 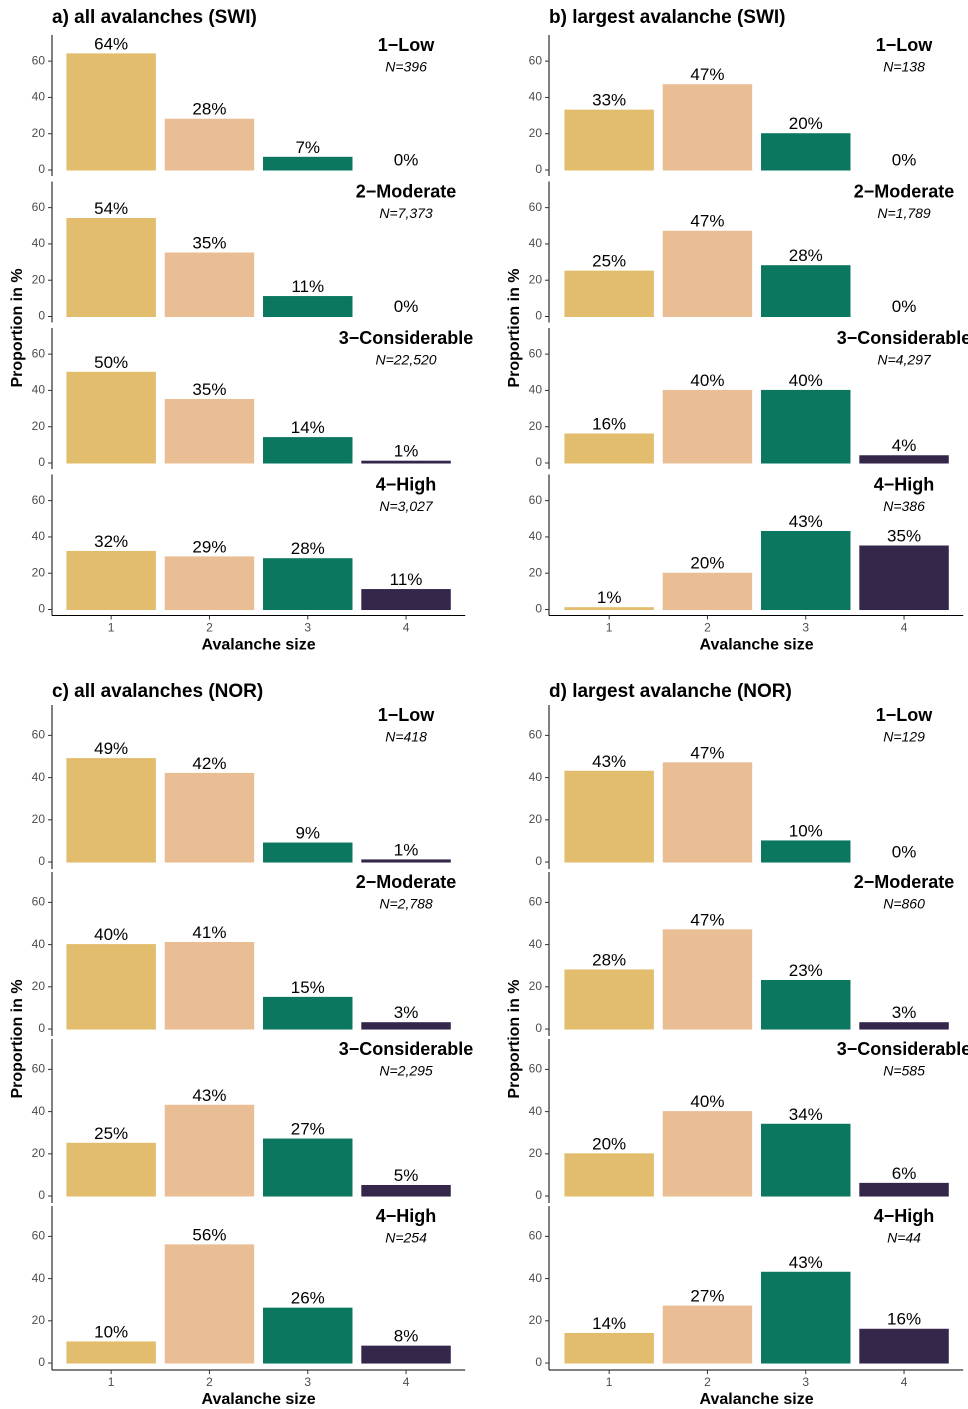 What do you see at coordinates (406, 67) in the screenshot?
I see `facet-n: N=396` at bounding box center [406, 67].